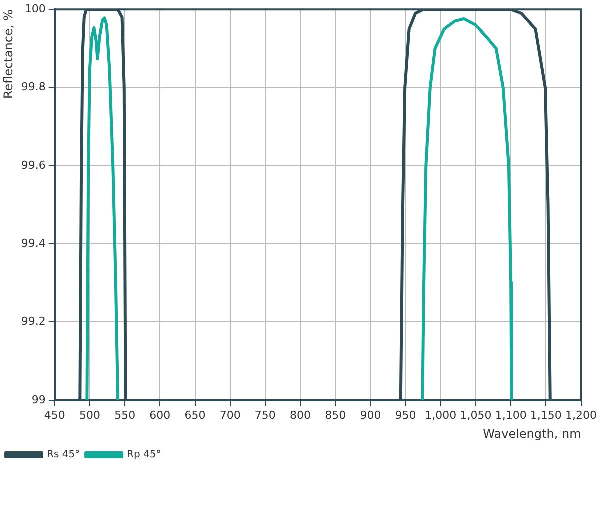 The height and width of the screenshot is (510, 600). What do you see at coordinates (144, 455) in the screenshot?
I see `legend-label: Rp 45°` at bounding box center [144, 455].